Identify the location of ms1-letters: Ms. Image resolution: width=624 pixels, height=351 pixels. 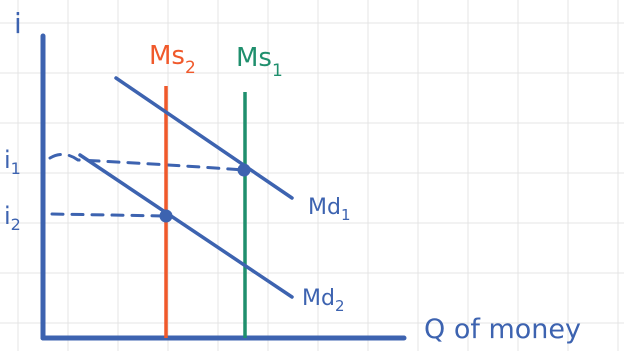
(254, 58).